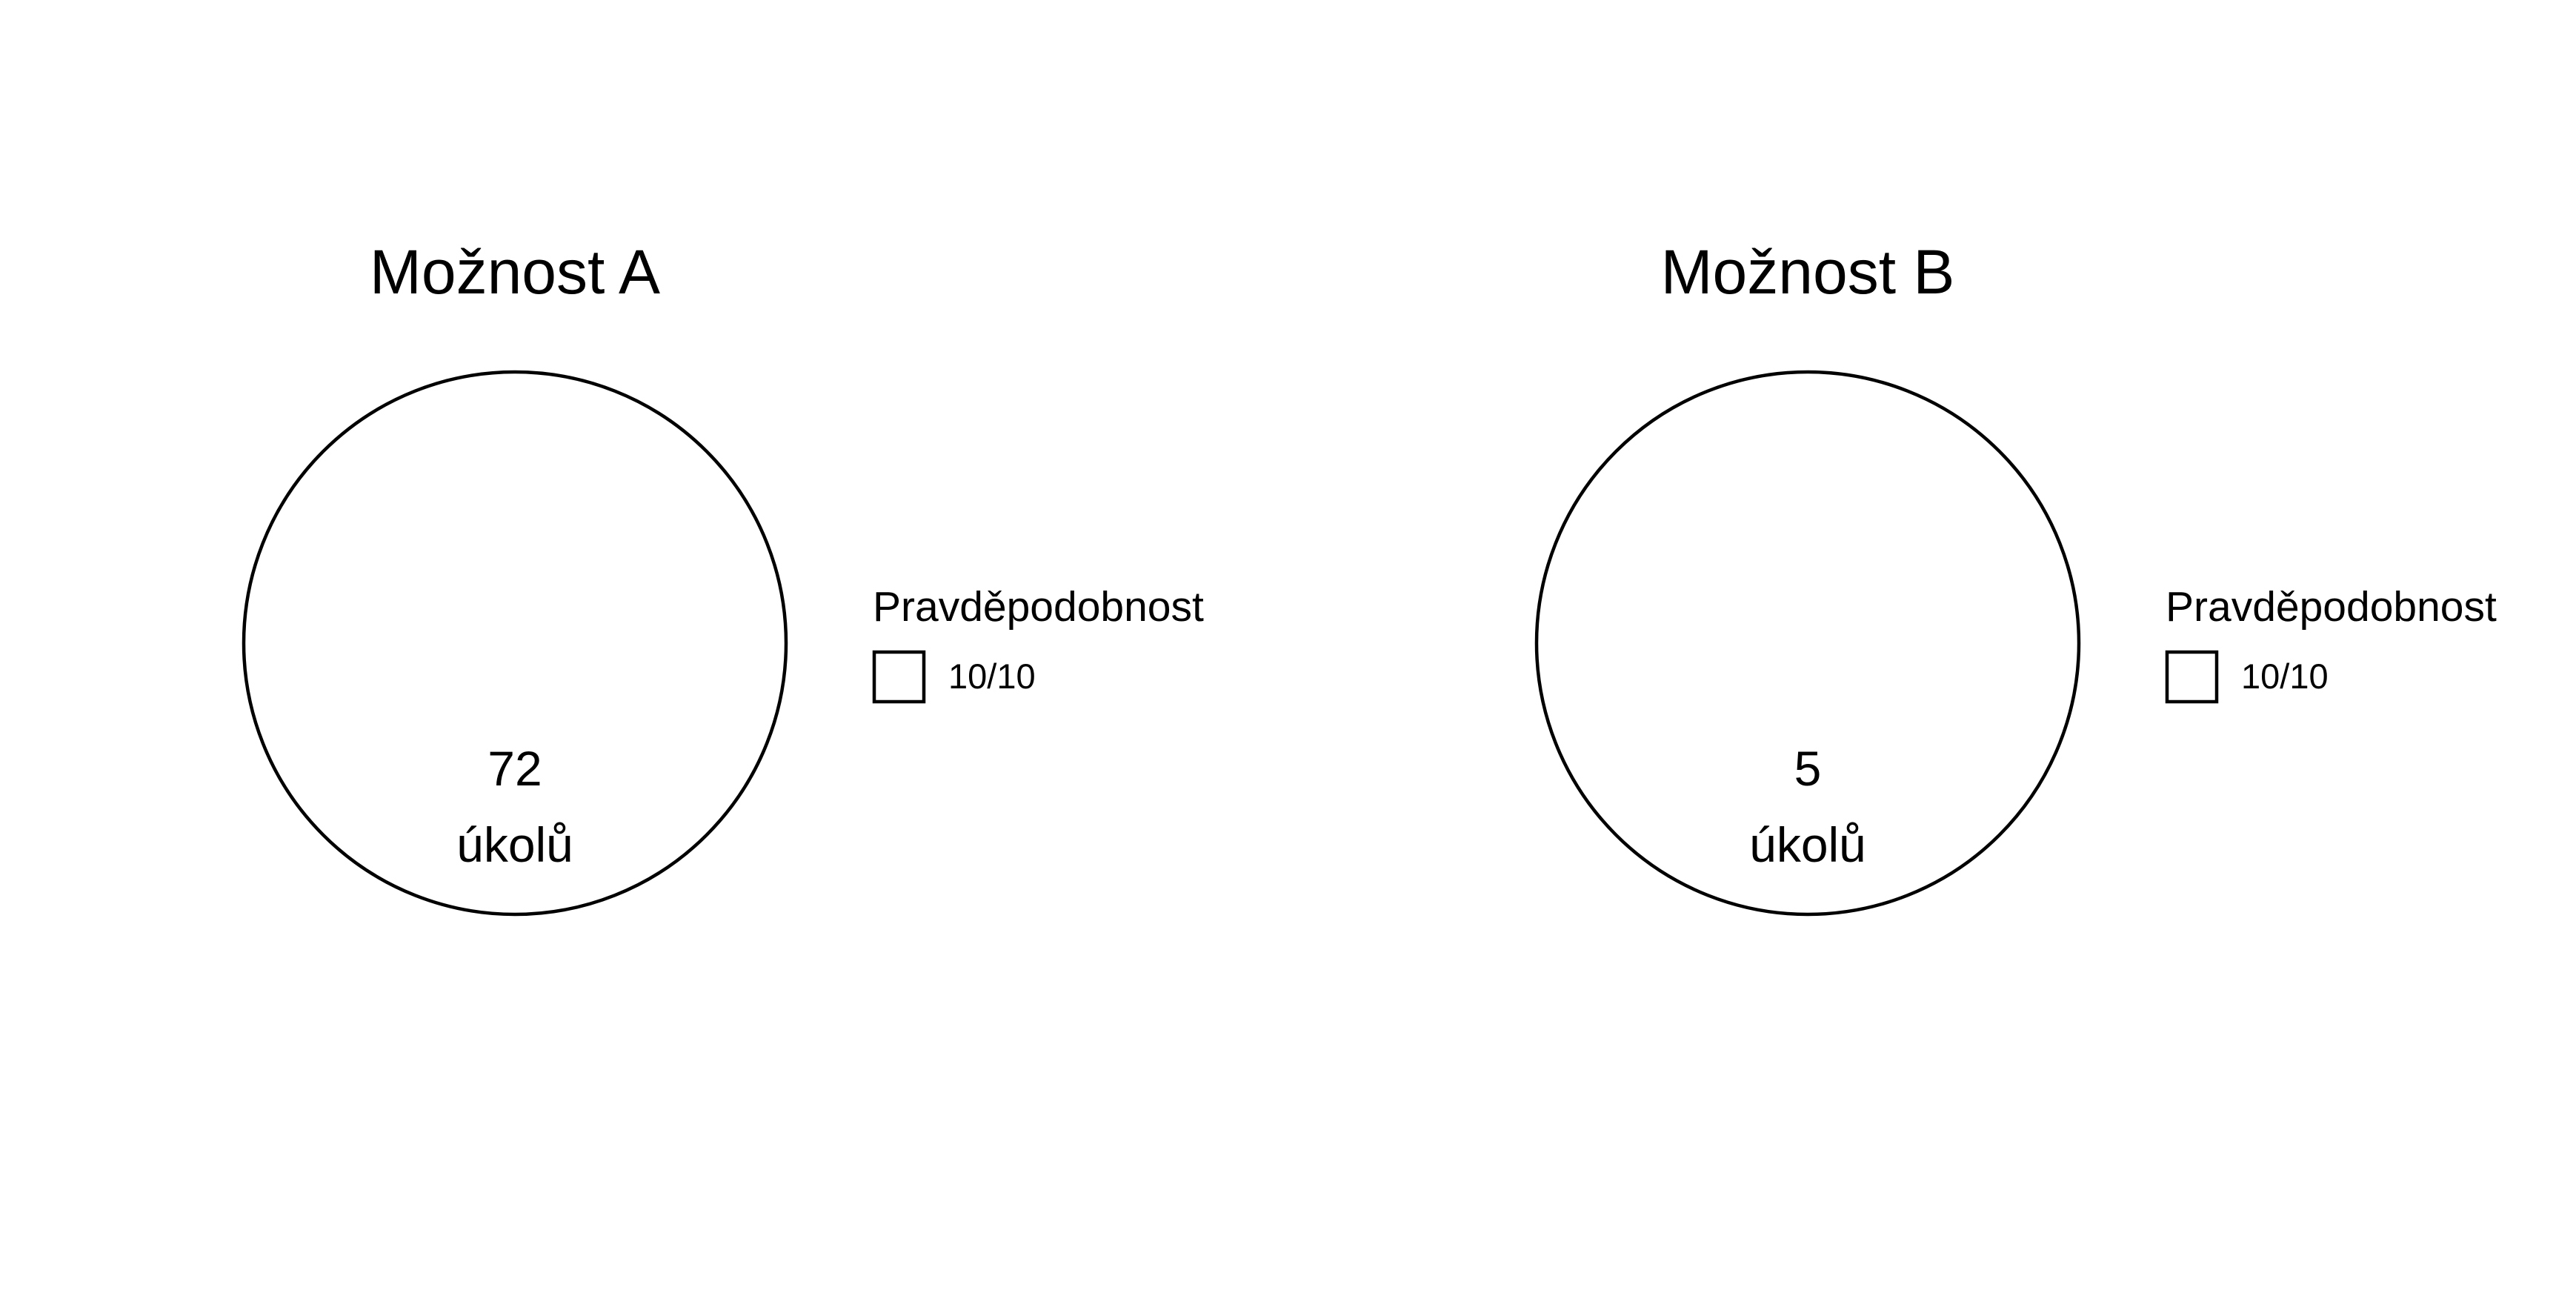  I want to click on panel-b-count: 5, so click(1808, 769).